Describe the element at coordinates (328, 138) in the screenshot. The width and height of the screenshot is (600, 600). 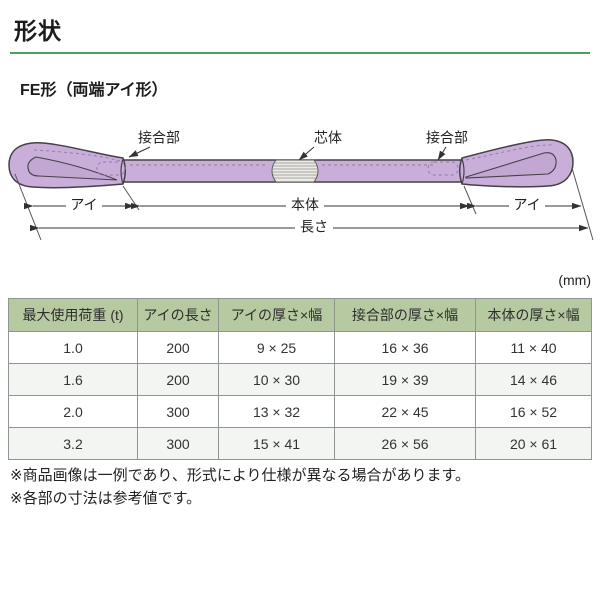
I see `core-label: 芯体` at that location.